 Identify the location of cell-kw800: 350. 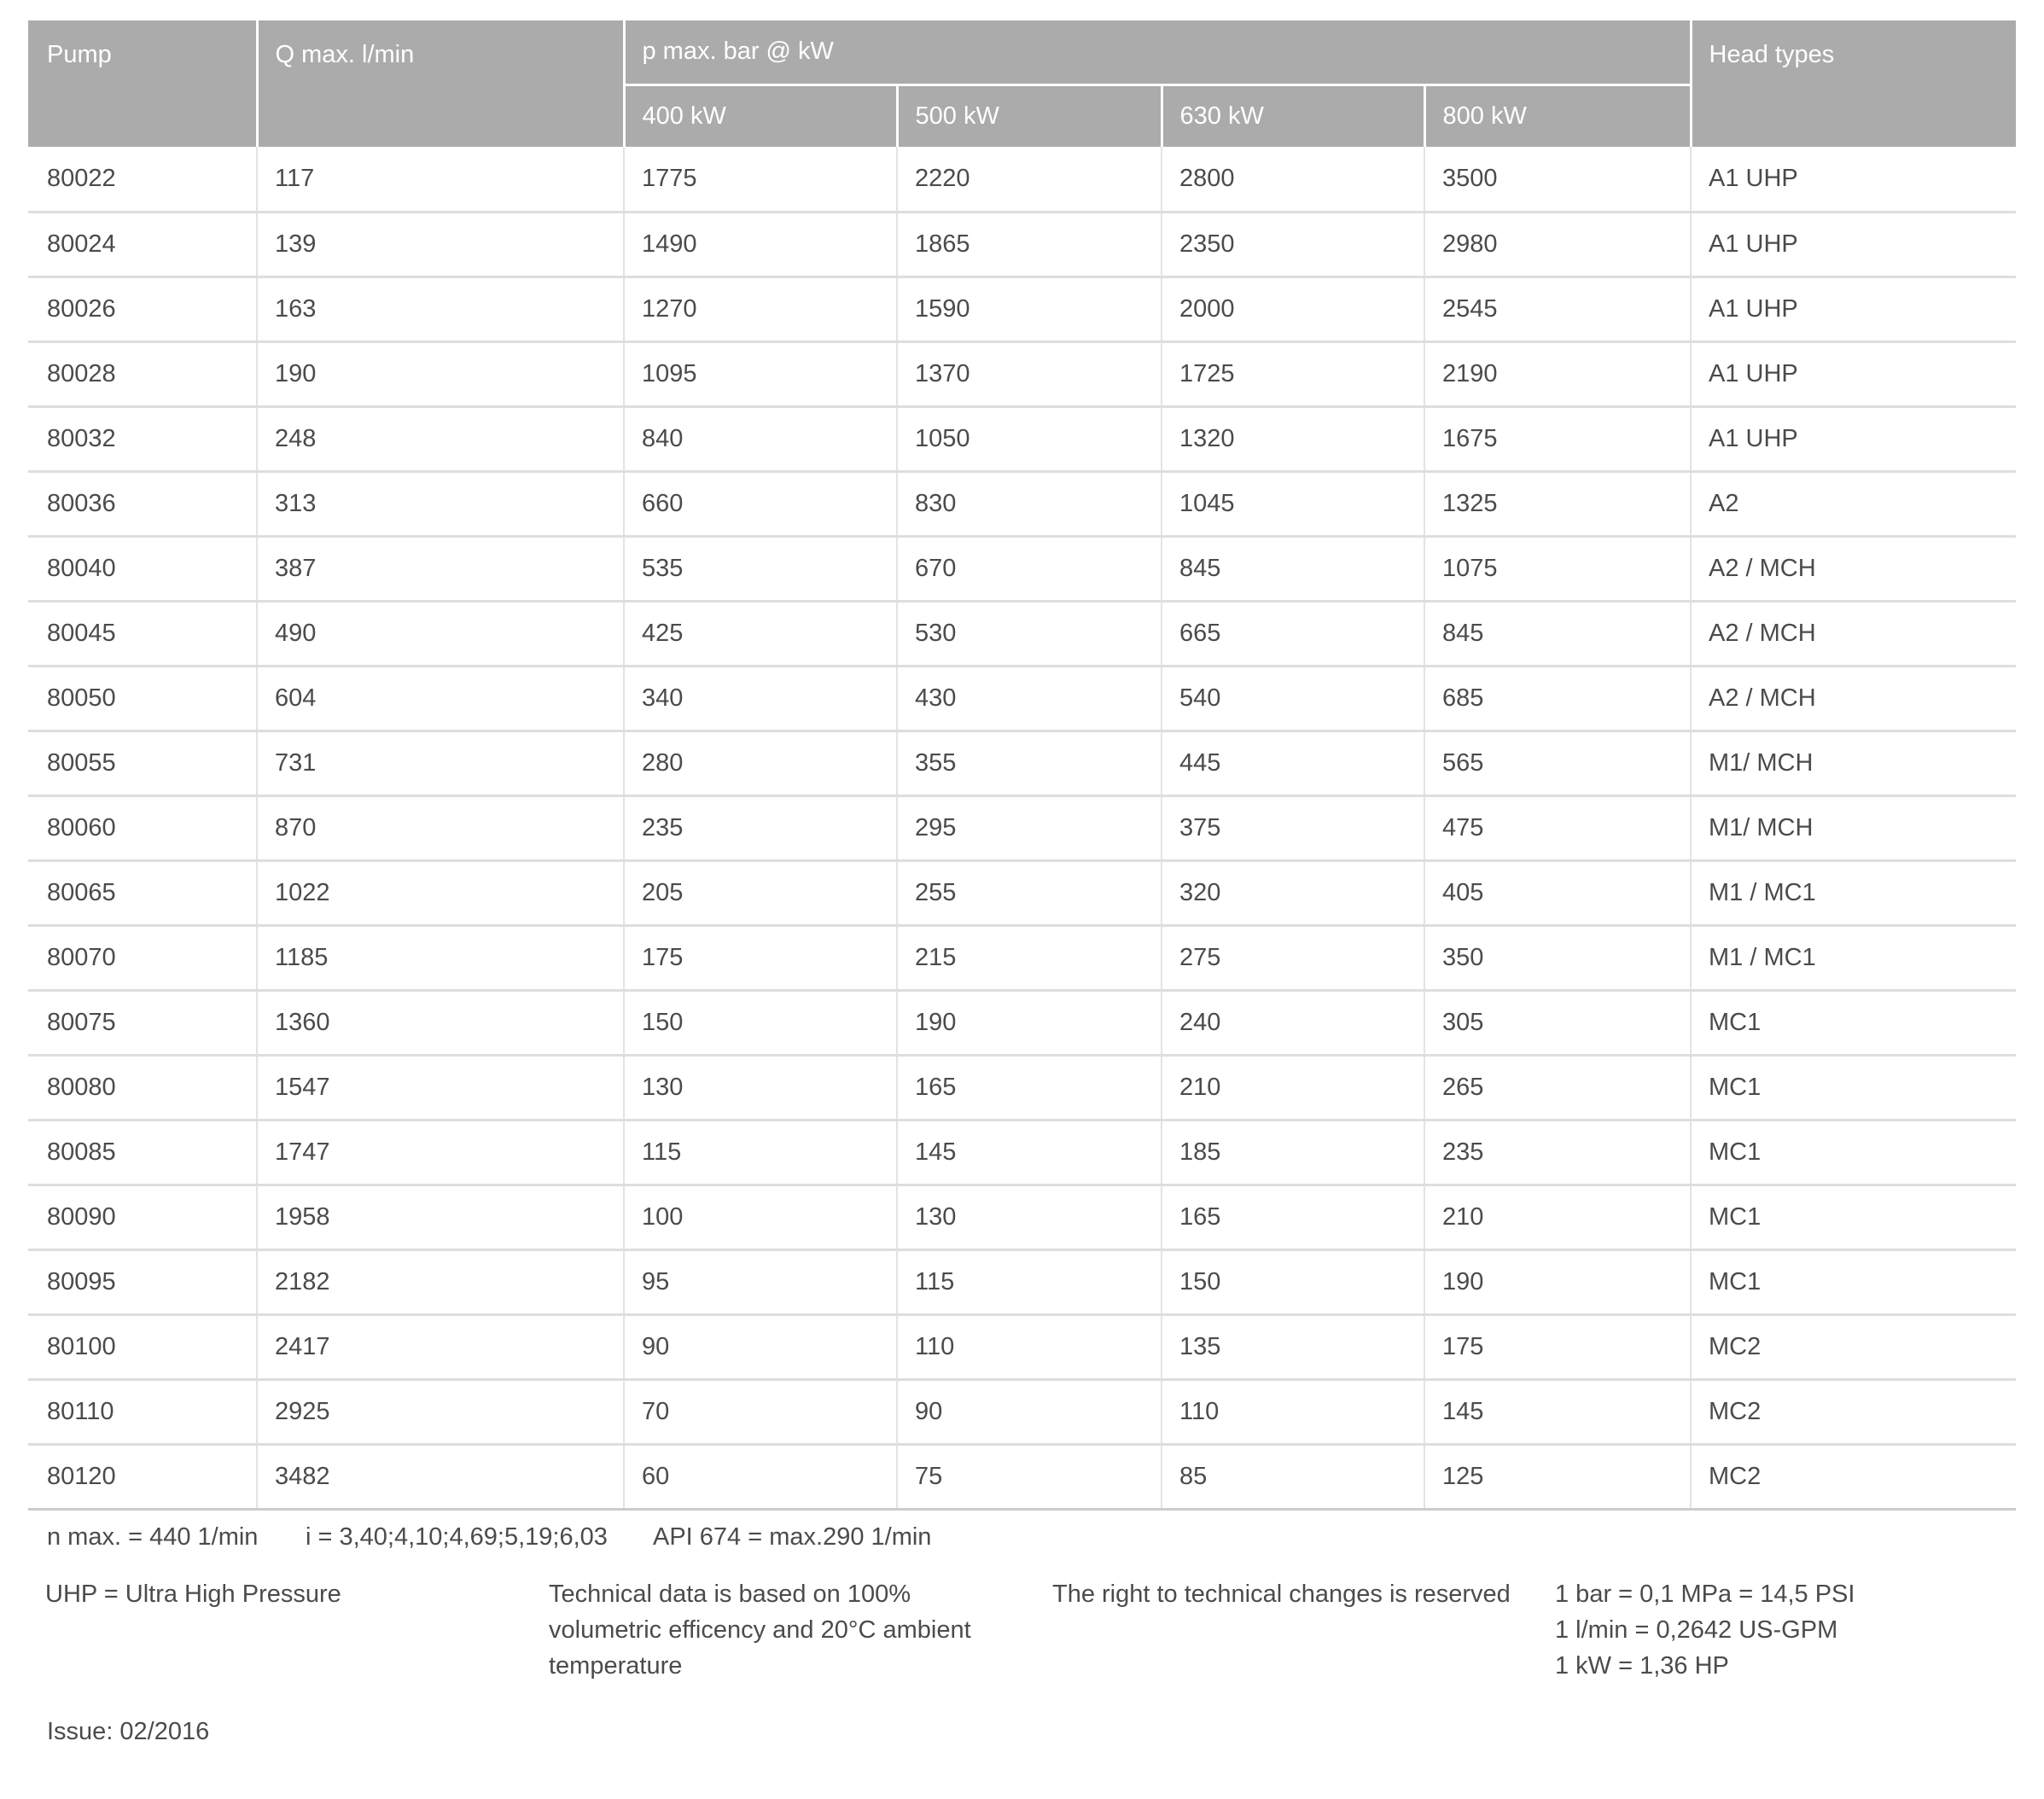
(1557, 956).